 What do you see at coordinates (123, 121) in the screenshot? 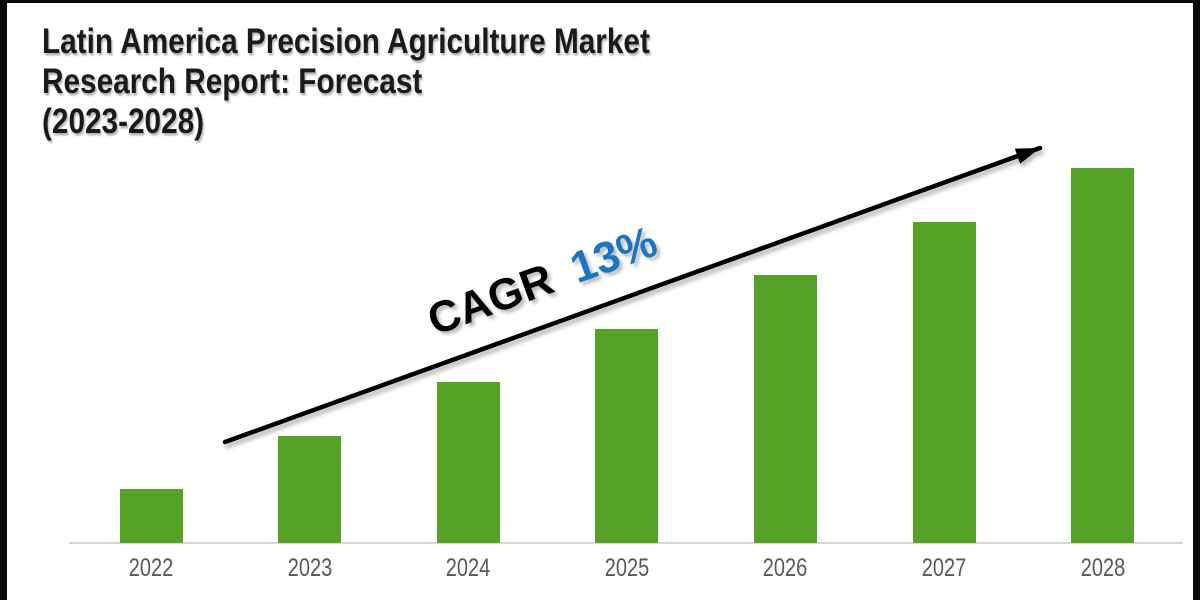
I see `chart-title-line-3: (2023-2028)` at bounding box center [123, 121].